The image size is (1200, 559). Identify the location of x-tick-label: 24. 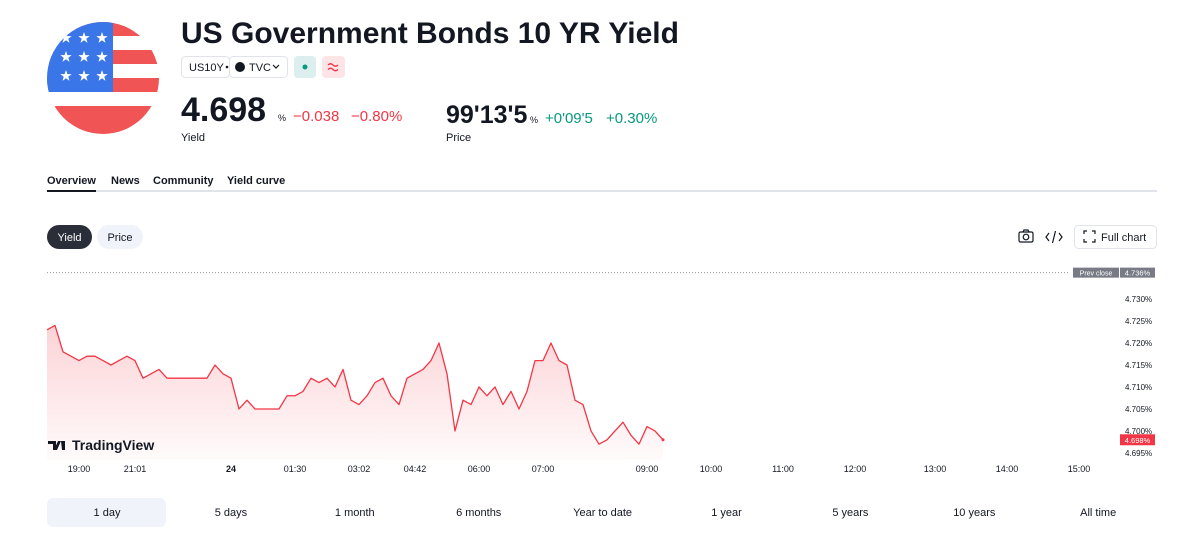
(231, 469).